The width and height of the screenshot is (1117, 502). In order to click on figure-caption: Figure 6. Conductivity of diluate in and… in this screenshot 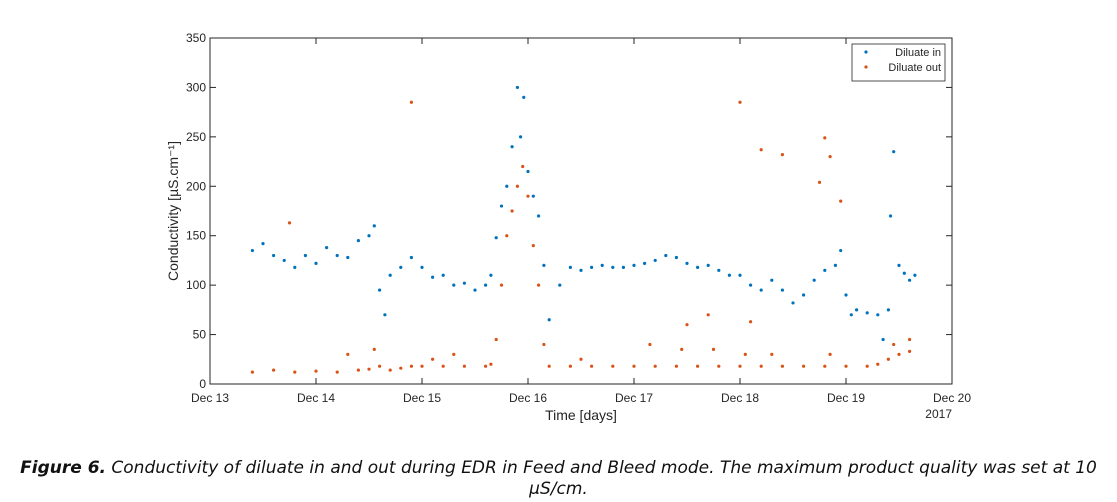, I will do `click(558, 479)`.